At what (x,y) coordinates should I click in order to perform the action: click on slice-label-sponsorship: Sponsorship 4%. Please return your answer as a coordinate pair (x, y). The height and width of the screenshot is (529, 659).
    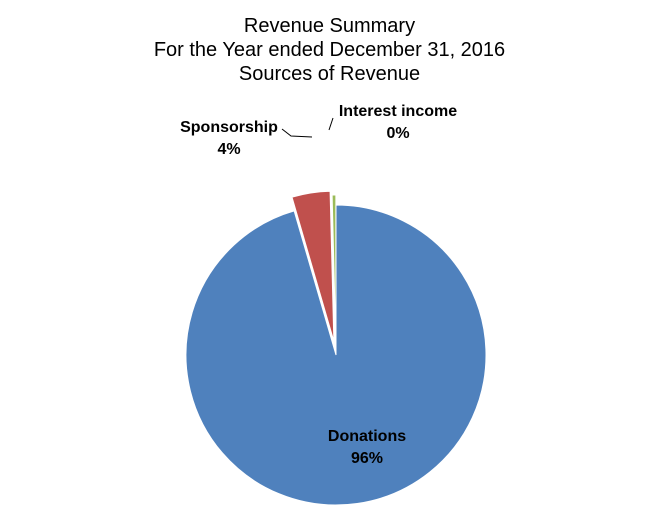
    Looking at the image, I should click on (229, 138).